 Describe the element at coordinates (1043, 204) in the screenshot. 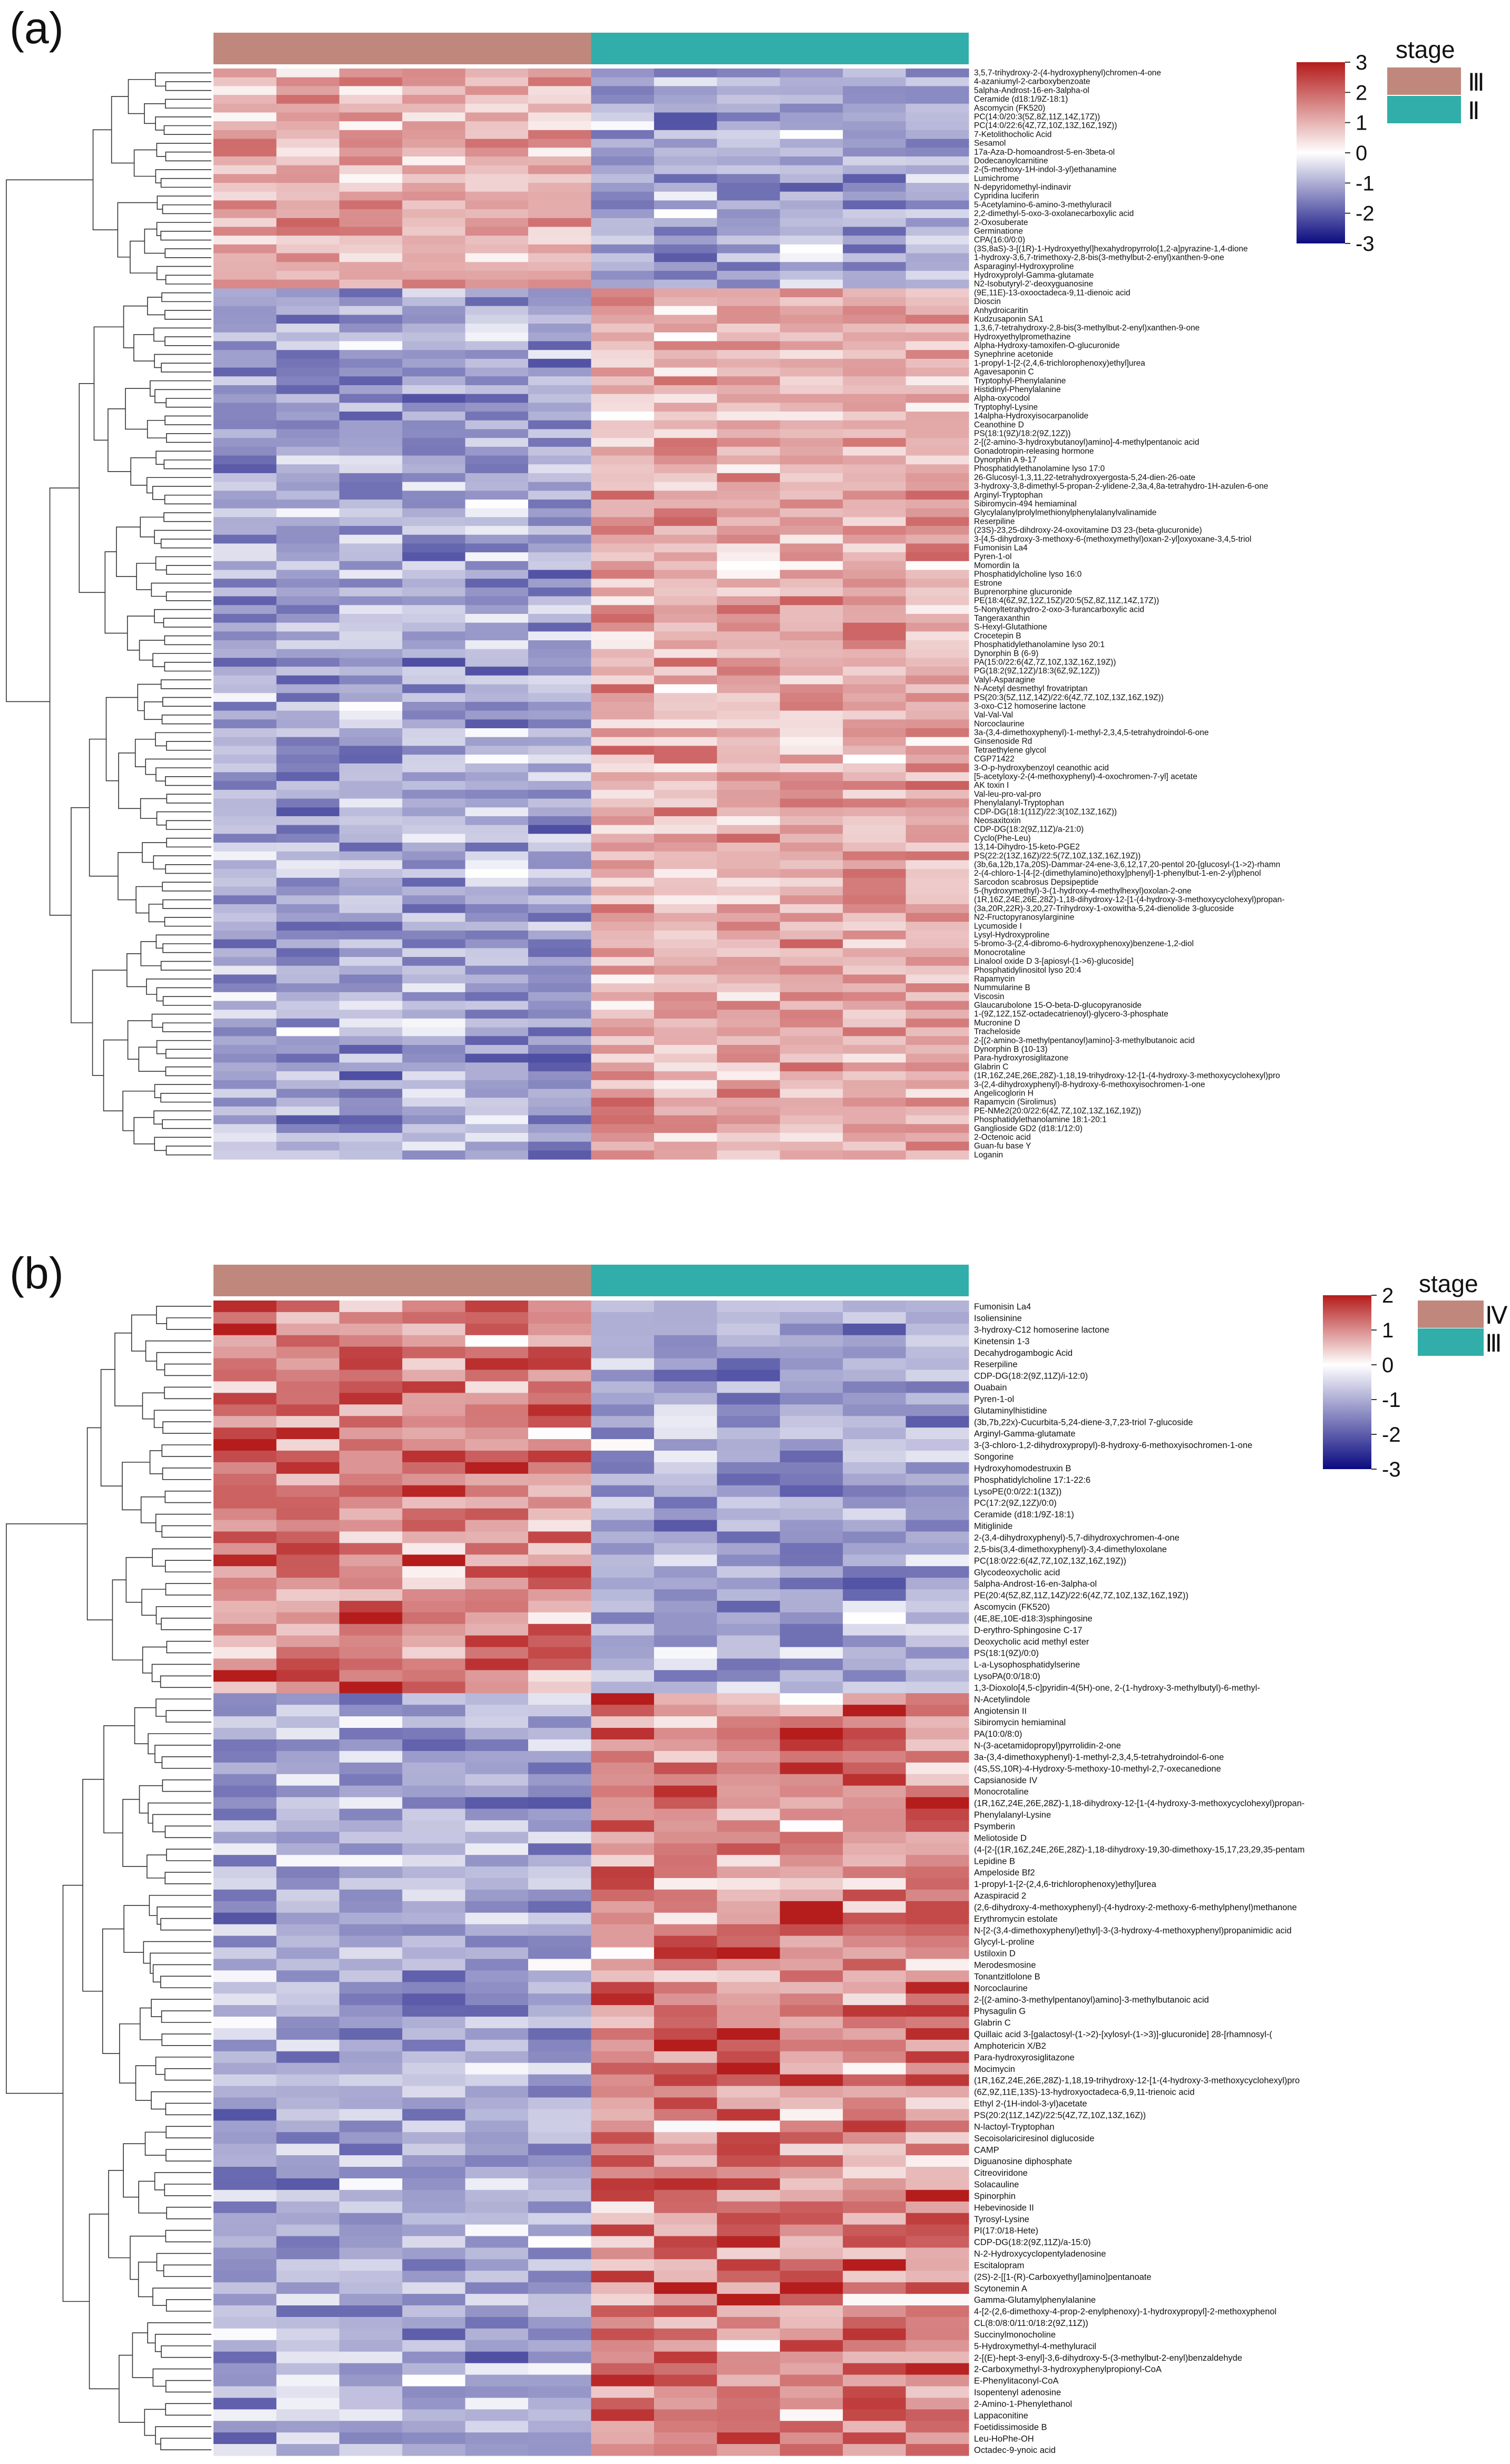

I see `row-label: 5-Acetylamino-6-amino-3-methyluracil` at that location.